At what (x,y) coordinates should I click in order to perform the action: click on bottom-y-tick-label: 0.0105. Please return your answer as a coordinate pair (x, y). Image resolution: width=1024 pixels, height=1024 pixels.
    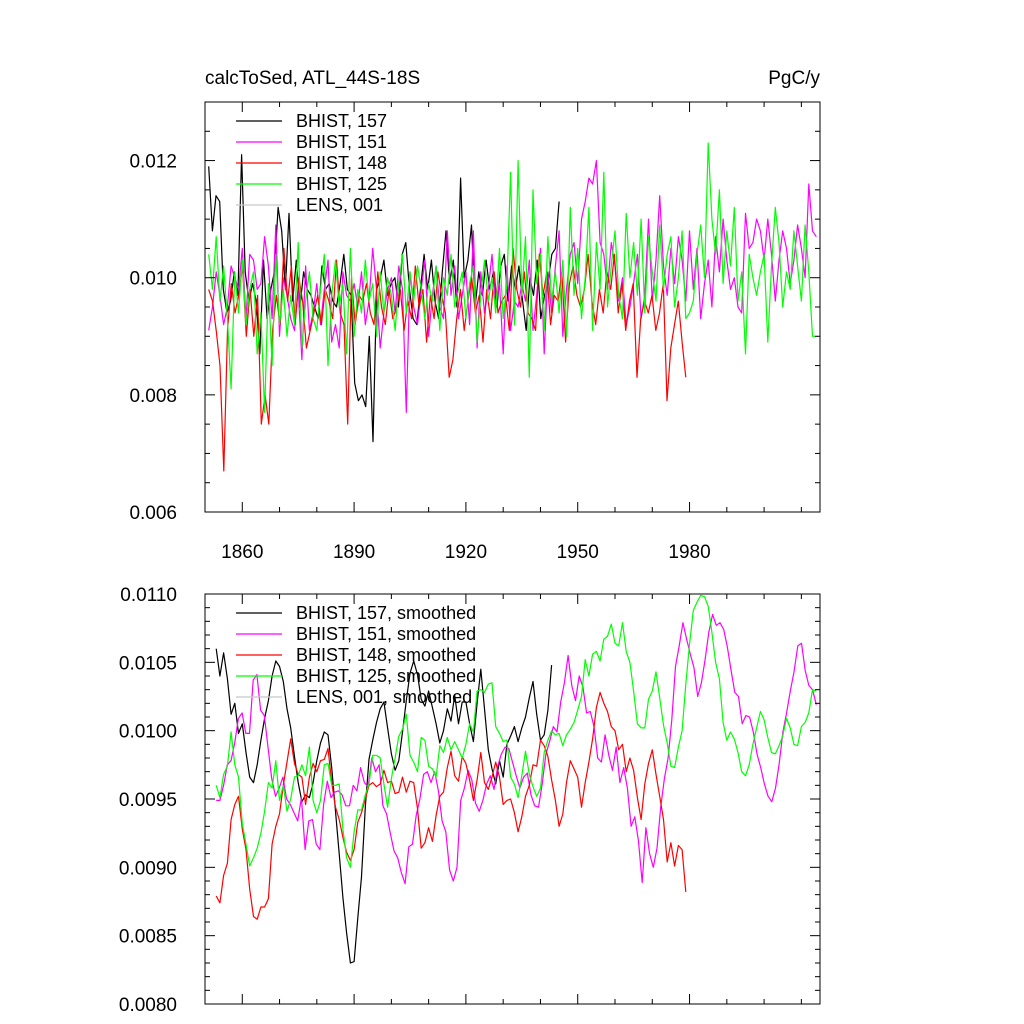
    Looking at the image, I should click on (148, 663).